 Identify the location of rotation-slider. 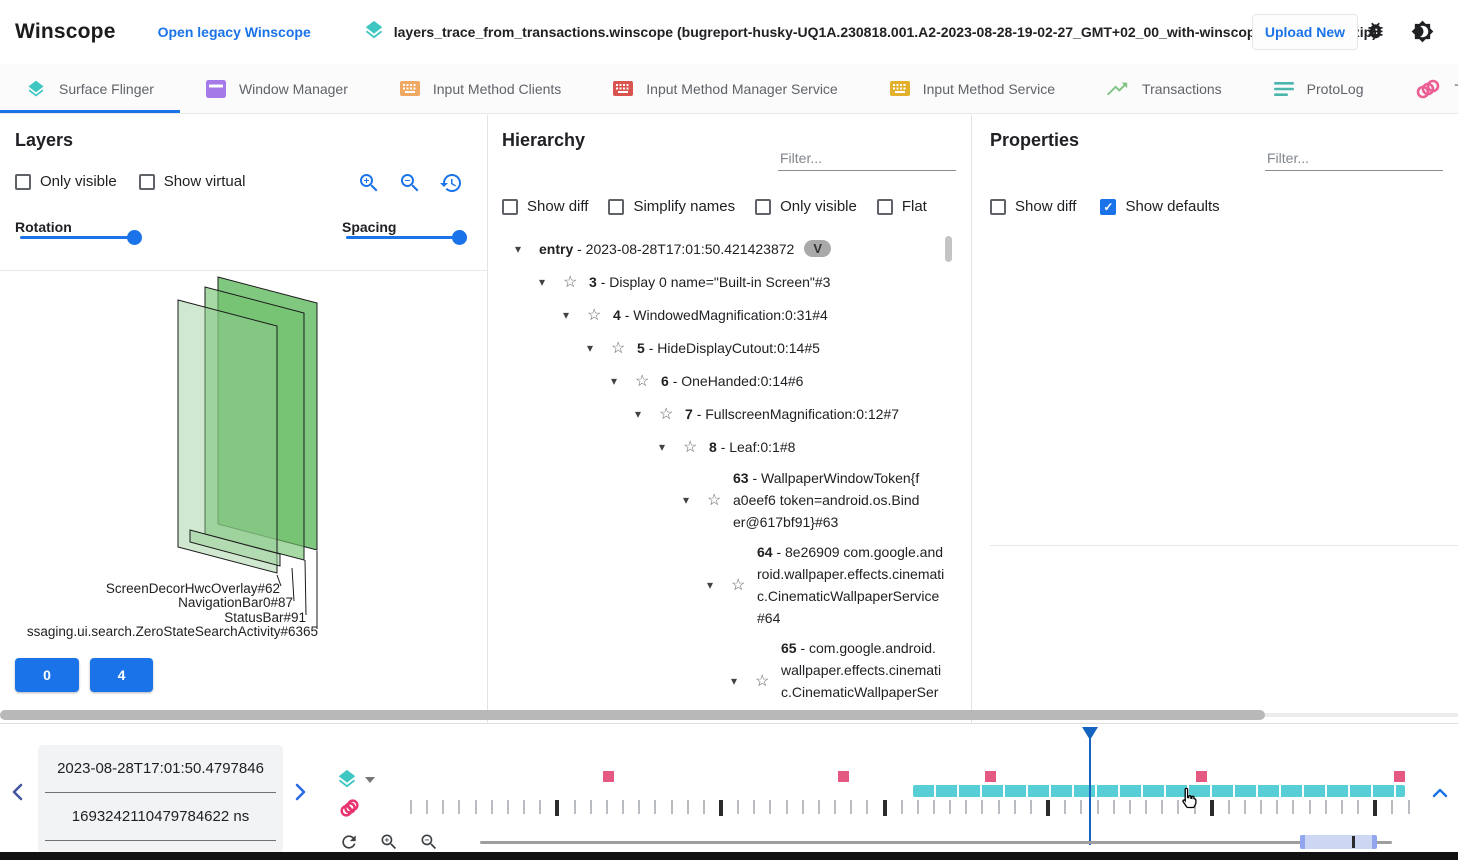
(81, 237).